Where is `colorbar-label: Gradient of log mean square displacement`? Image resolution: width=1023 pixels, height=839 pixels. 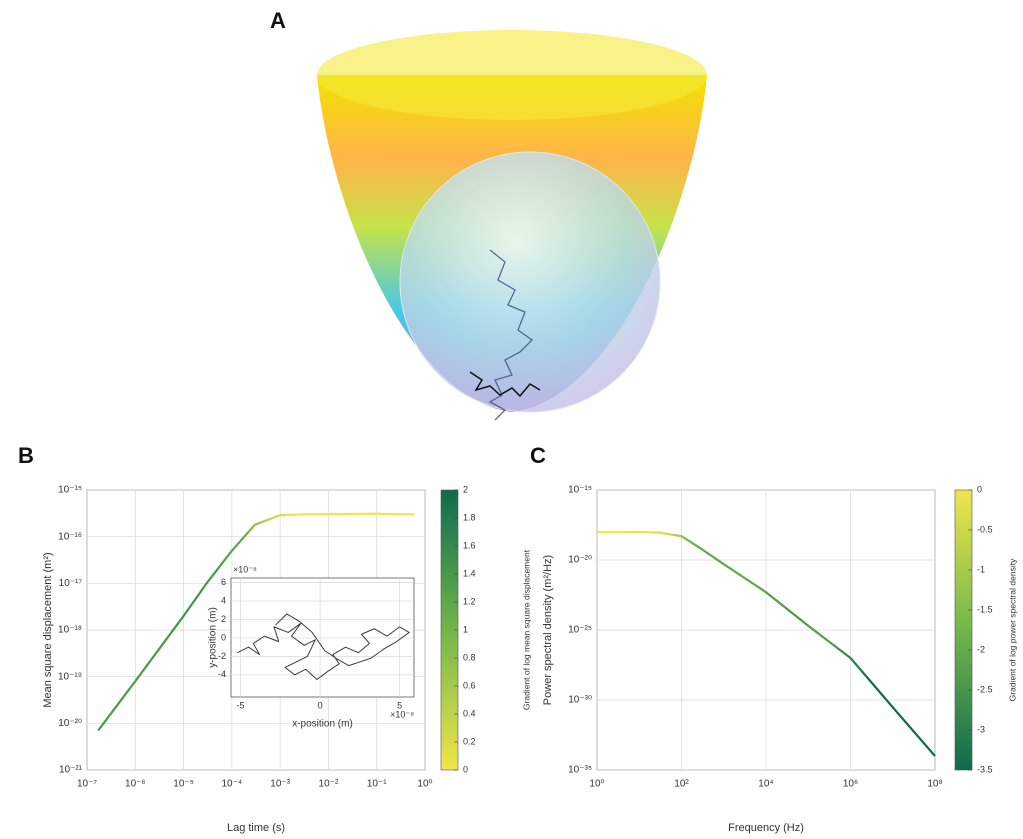 colorbar-label: Gradient of log mean square displacement is located at coordinates (526, 629).